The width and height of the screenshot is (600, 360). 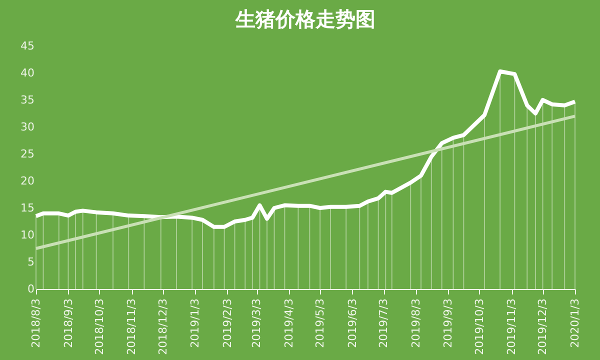 What do you see at coordinates (27, 181) in the screenshot?
I see `y-tick-label: 20` at bounding box center [27, 181].